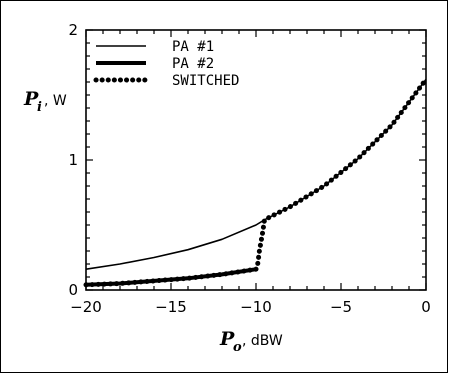 The image size is (450, 375). What do you see at coordinates (31, 99) in the screenshot?
I see `y-axis-symbol: P` at bounding box center [31, 99].